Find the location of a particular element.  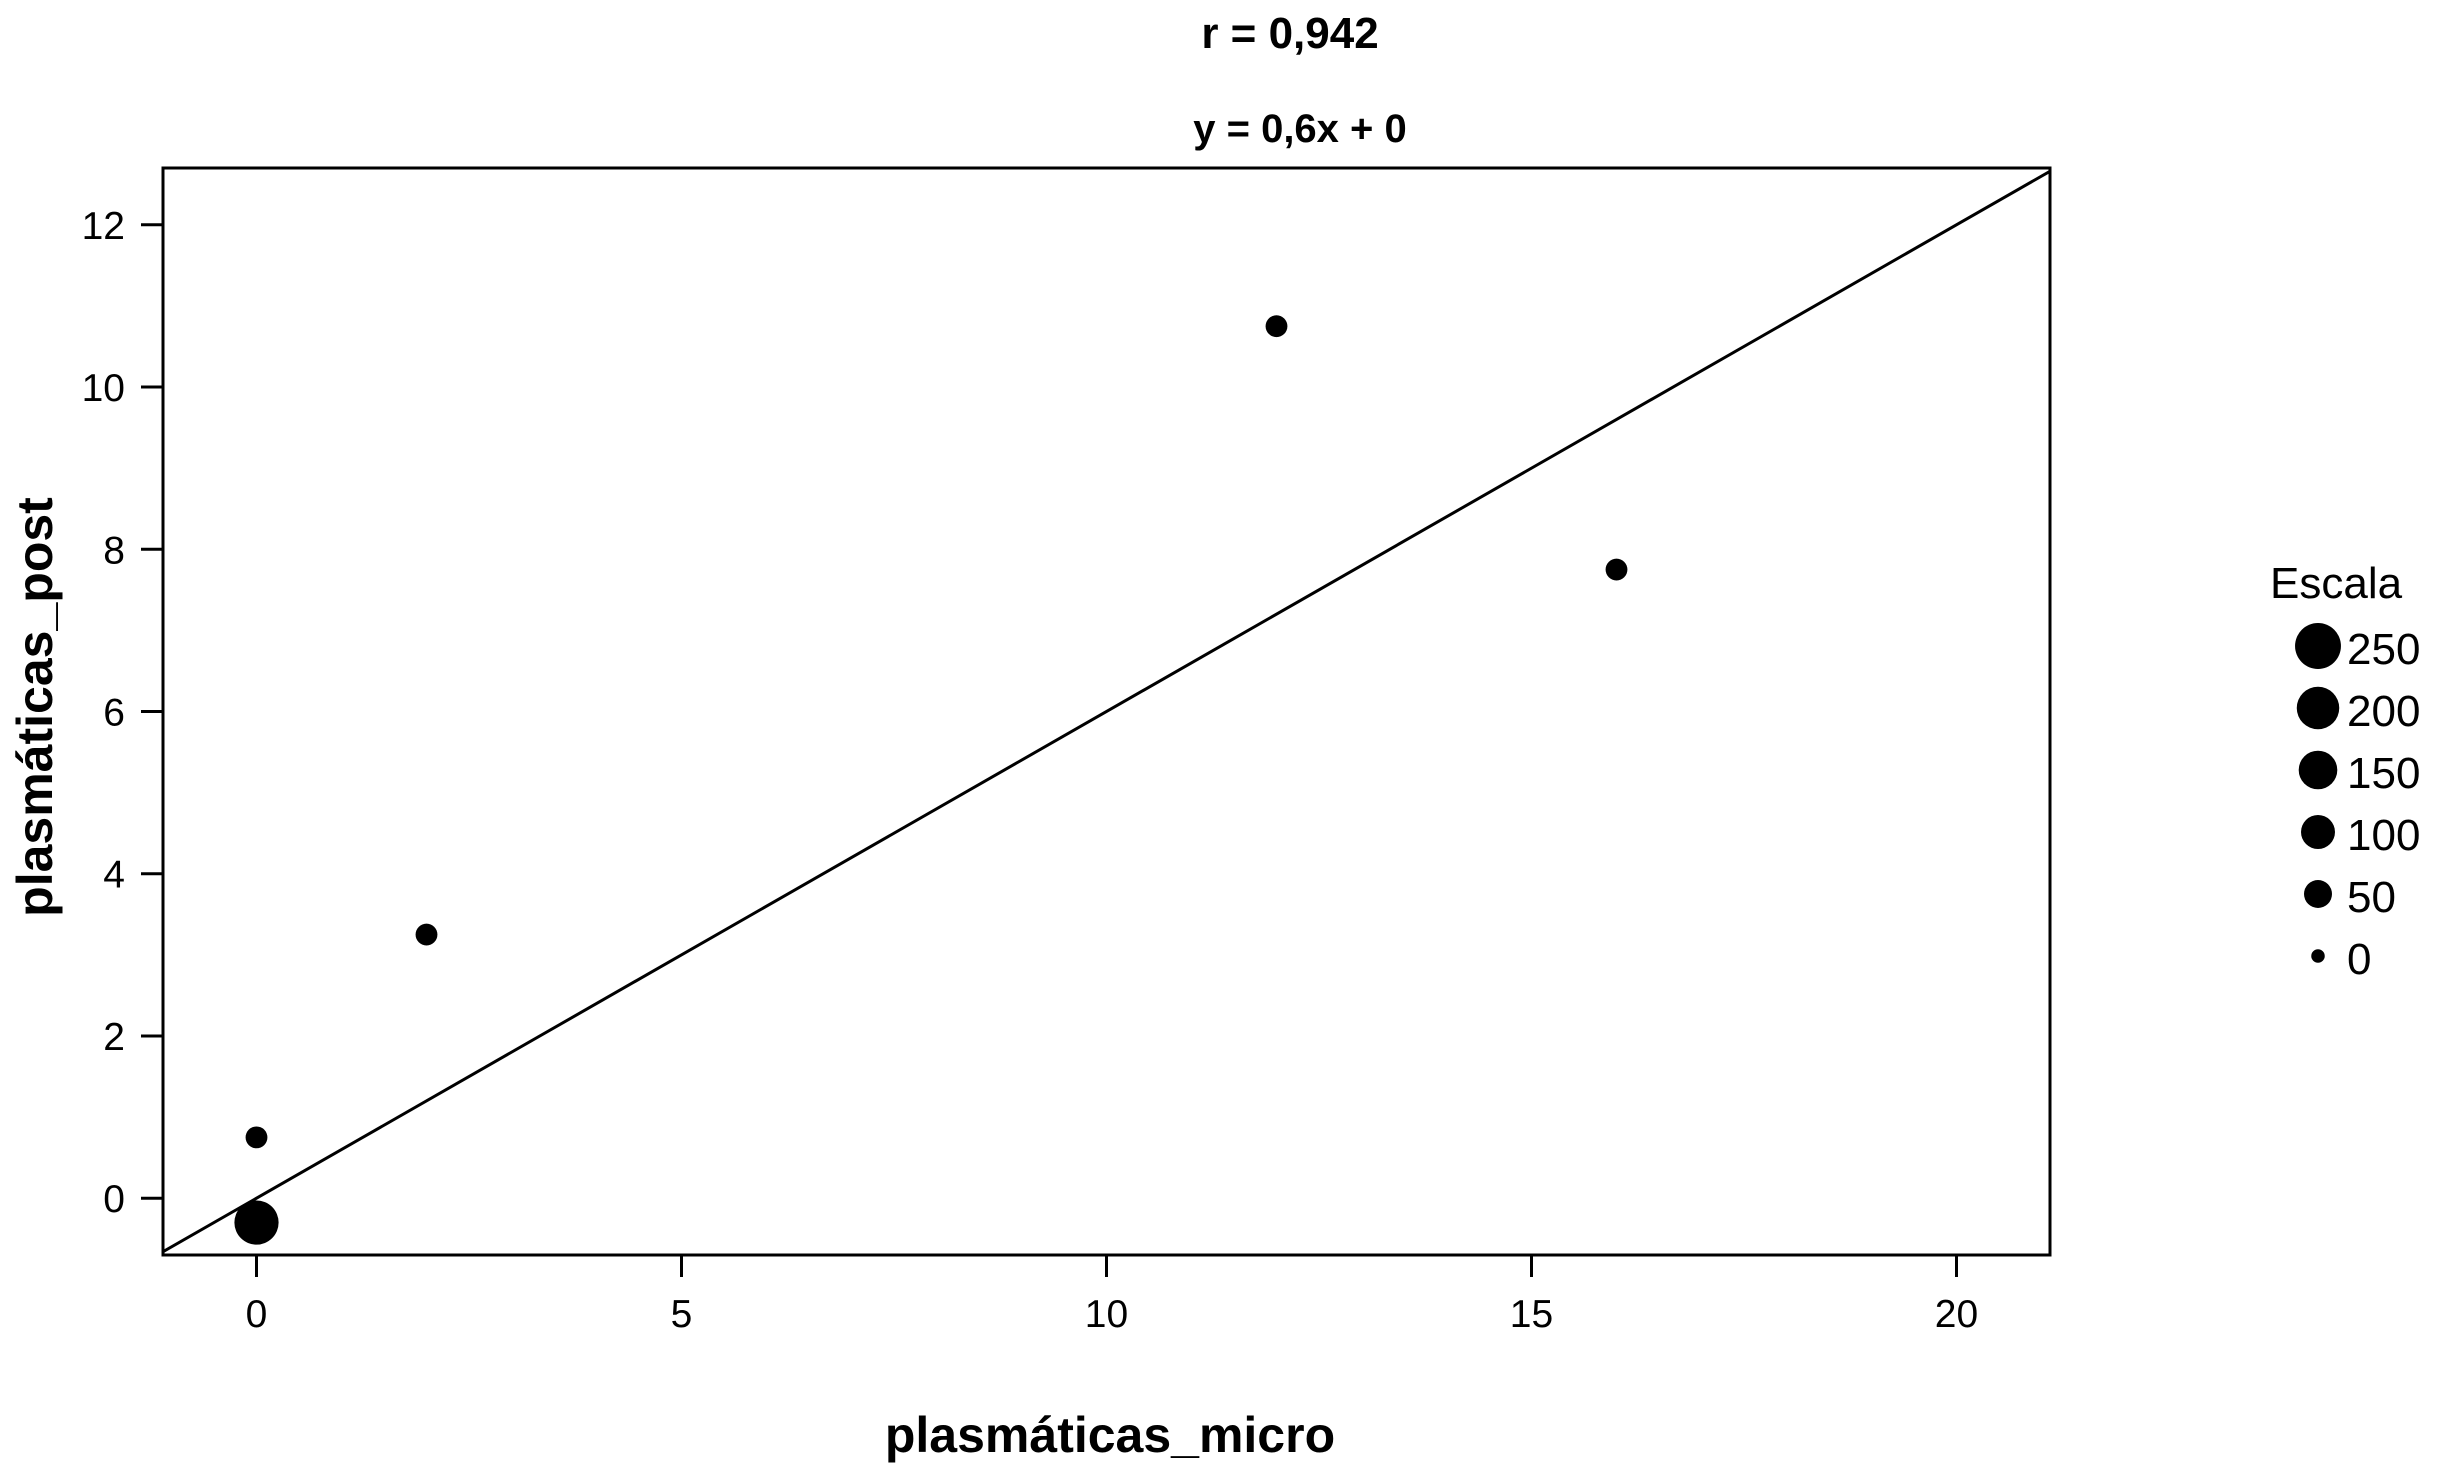

legend-label: 0 is located at coordinates (2359, 959).